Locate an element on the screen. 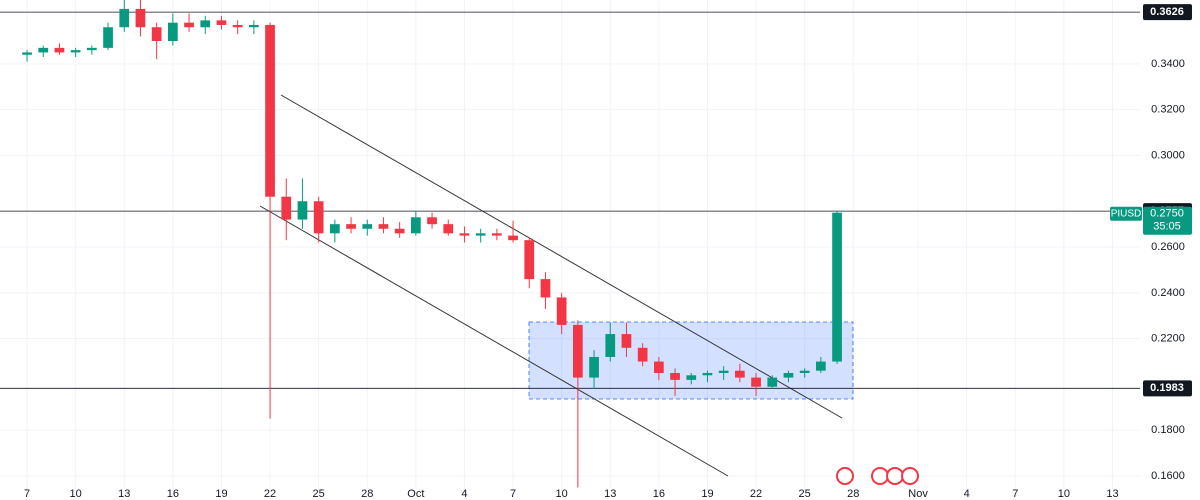 The height and width of the screenshot is (500, 1200). symbol-label: PIUSD is located at coordinates (1126, 213).